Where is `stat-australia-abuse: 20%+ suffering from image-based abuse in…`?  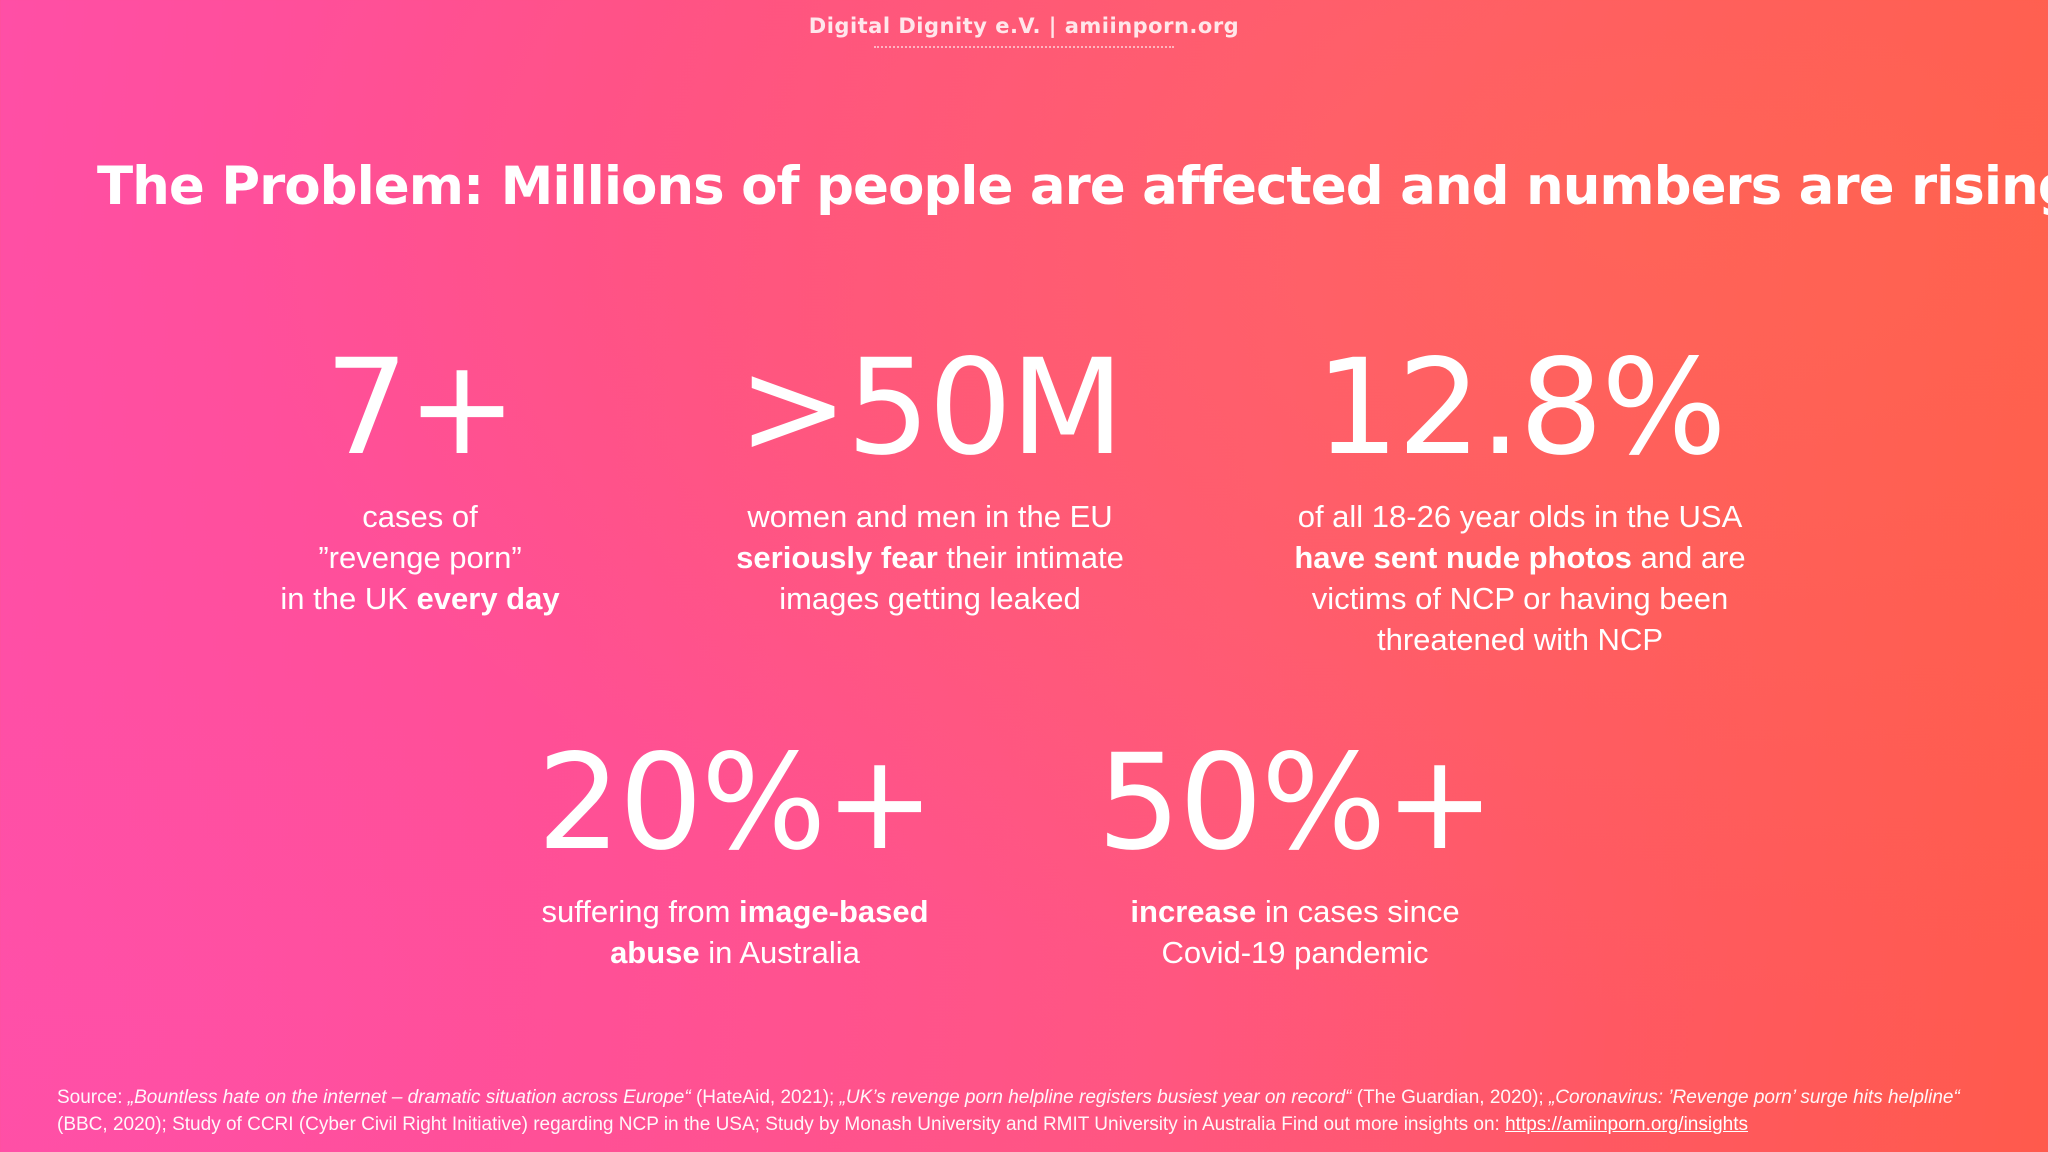 stat-australia-abuse: 20%+ suffering from image-based abuse in… is located at coordinates (735, 855).